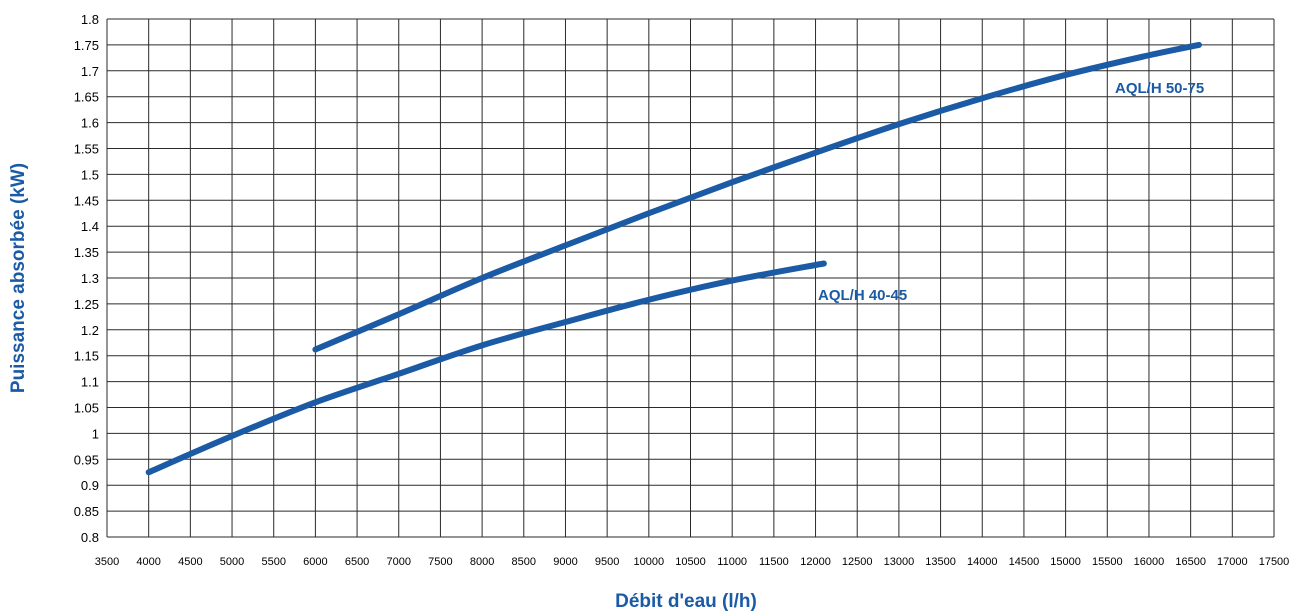 This screenshot has width=1314, height=616. What do you see at coordinates (95, 433) in the screenshot?
I see `y-tick-label: 1` at bounding box center [95, 433].